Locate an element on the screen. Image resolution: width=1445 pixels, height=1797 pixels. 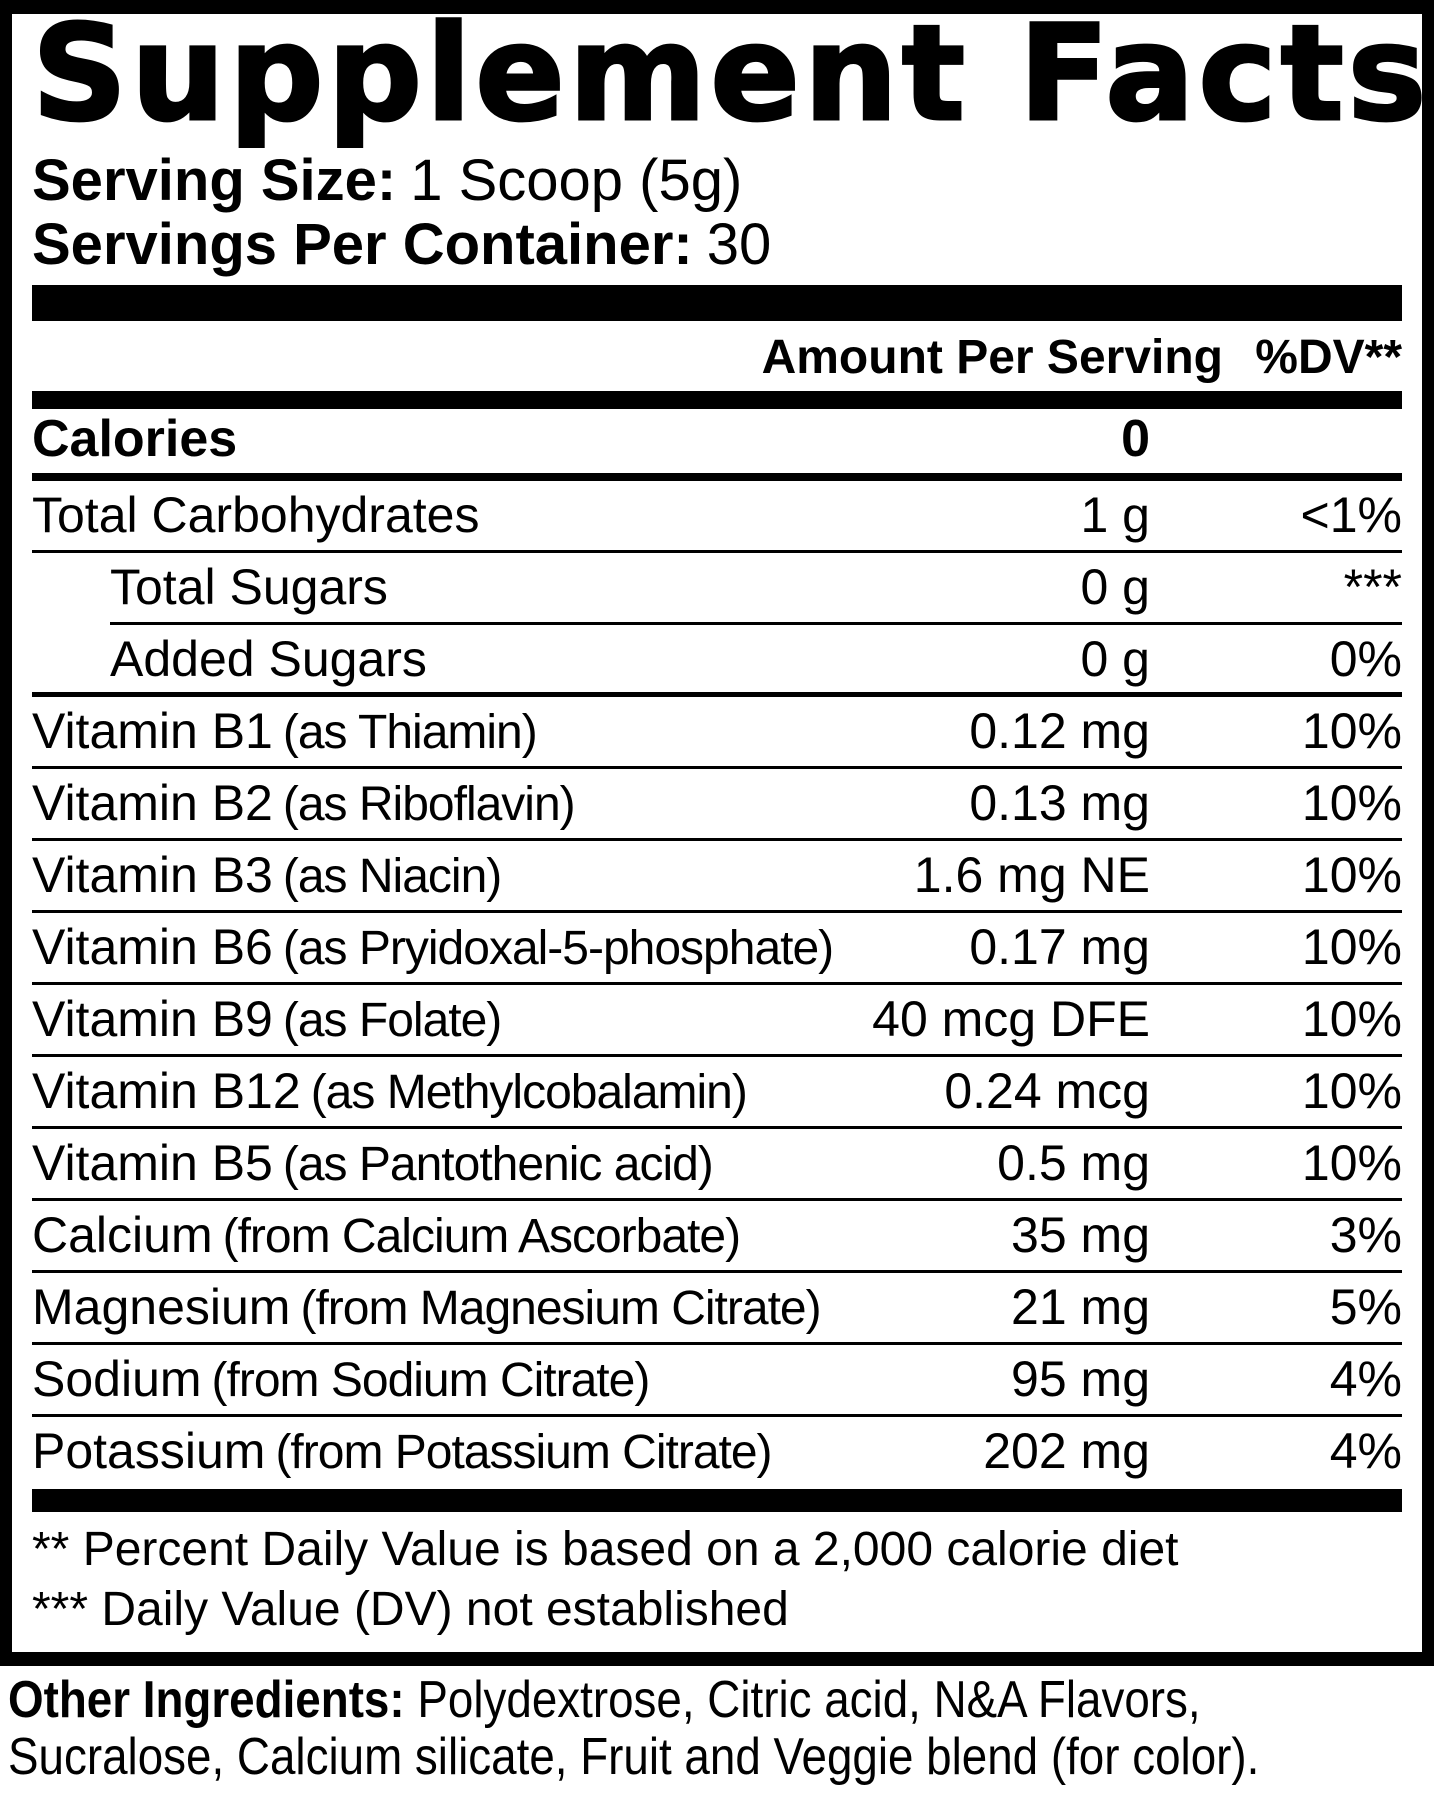
nutrient-name: Added Sugars is located at coordinates (268, 659).